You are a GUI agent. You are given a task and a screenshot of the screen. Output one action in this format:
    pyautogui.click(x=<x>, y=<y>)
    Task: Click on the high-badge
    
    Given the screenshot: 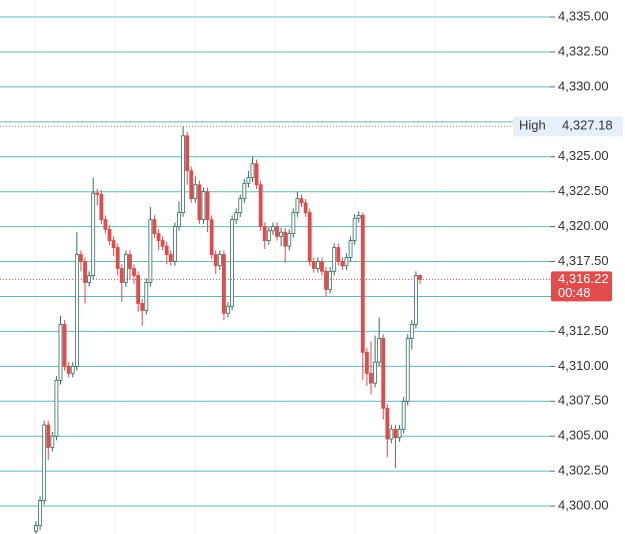 What is the action you would take?
    pyautogui.click(x=568, y=126)
    